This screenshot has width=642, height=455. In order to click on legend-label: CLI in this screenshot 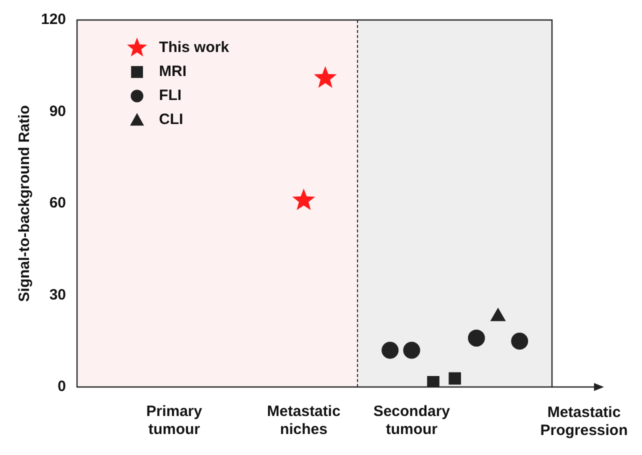, I will do `click(171, 119)`.